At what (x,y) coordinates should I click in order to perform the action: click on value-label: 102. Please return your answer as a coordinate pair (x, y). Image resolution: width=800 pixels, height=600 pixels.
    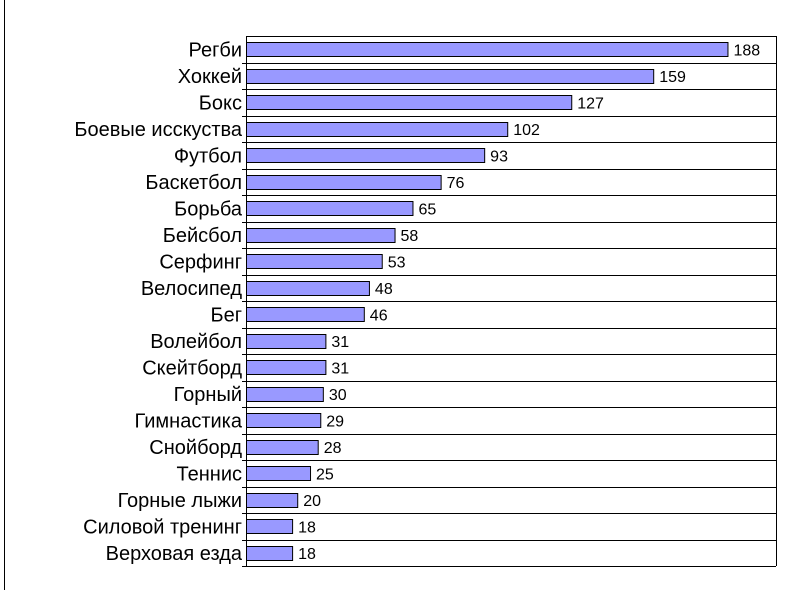
    Looking at the image, I should click on (526, 130).